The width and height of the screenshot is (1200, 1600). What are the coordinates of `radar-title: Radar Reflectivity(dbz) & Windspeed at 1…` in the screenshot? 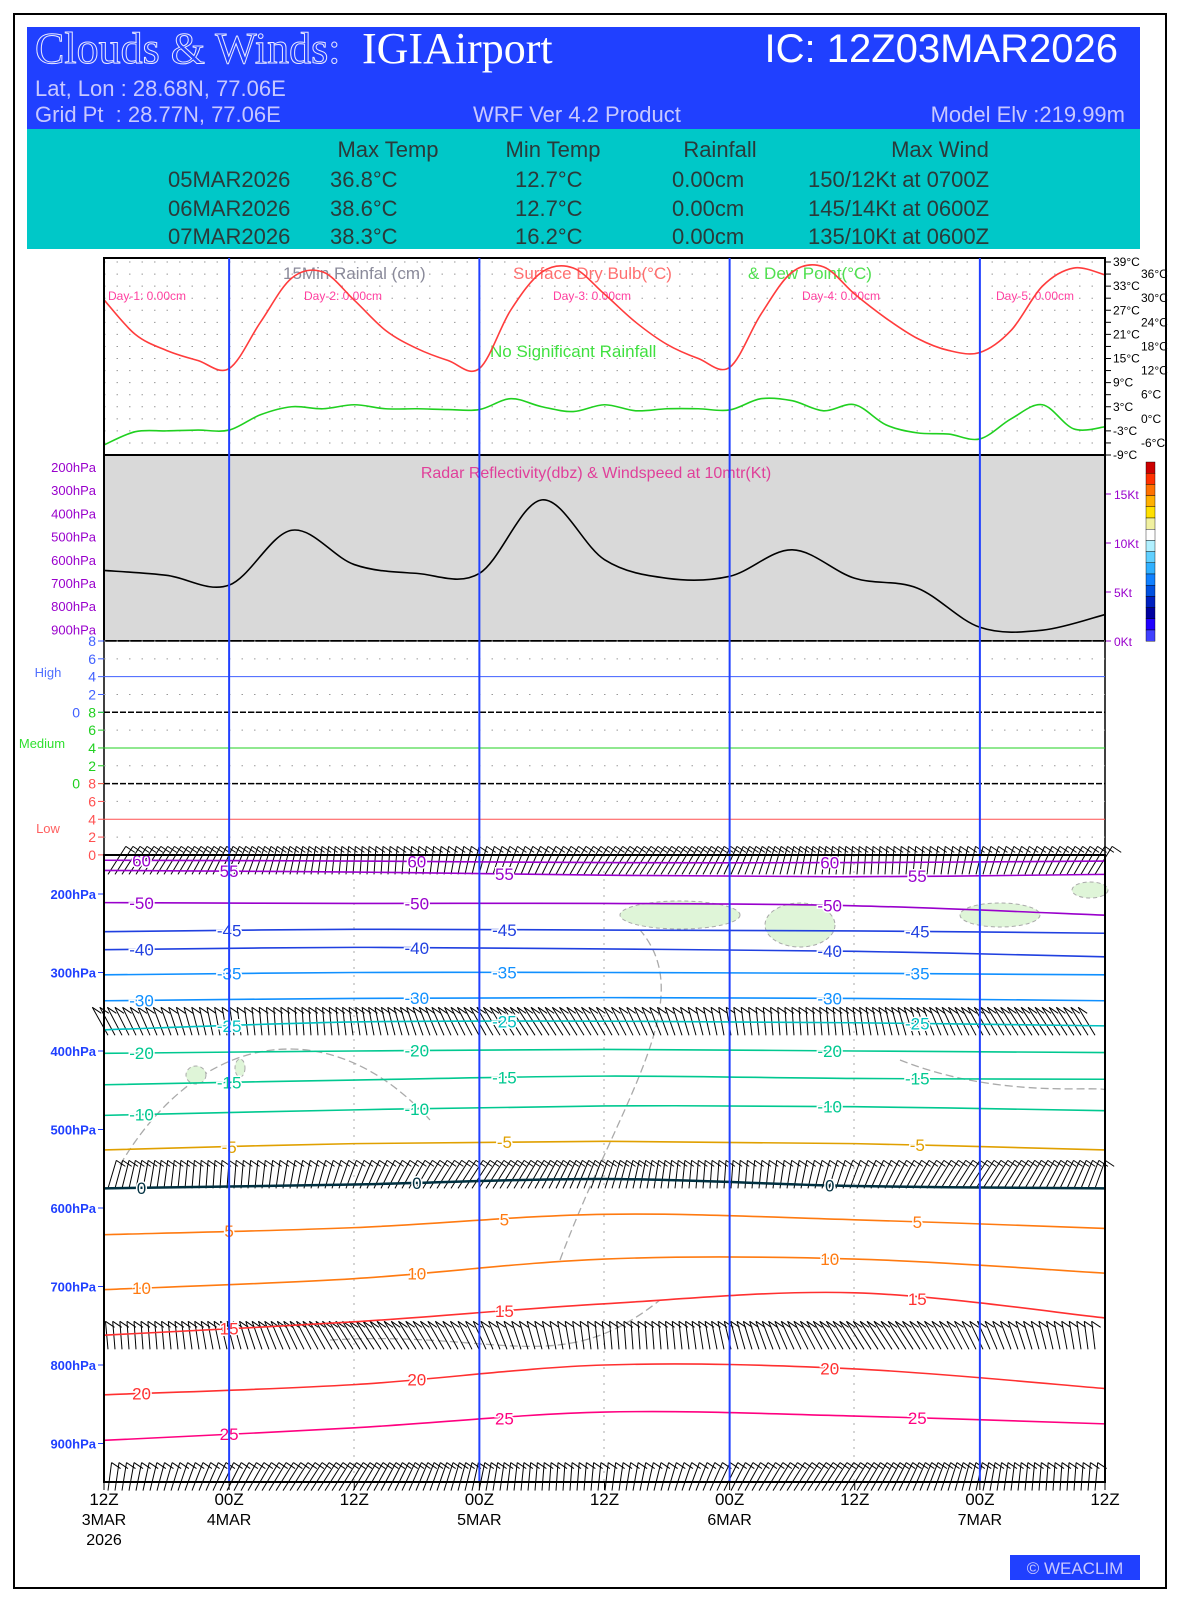 It's located at (596, 473).